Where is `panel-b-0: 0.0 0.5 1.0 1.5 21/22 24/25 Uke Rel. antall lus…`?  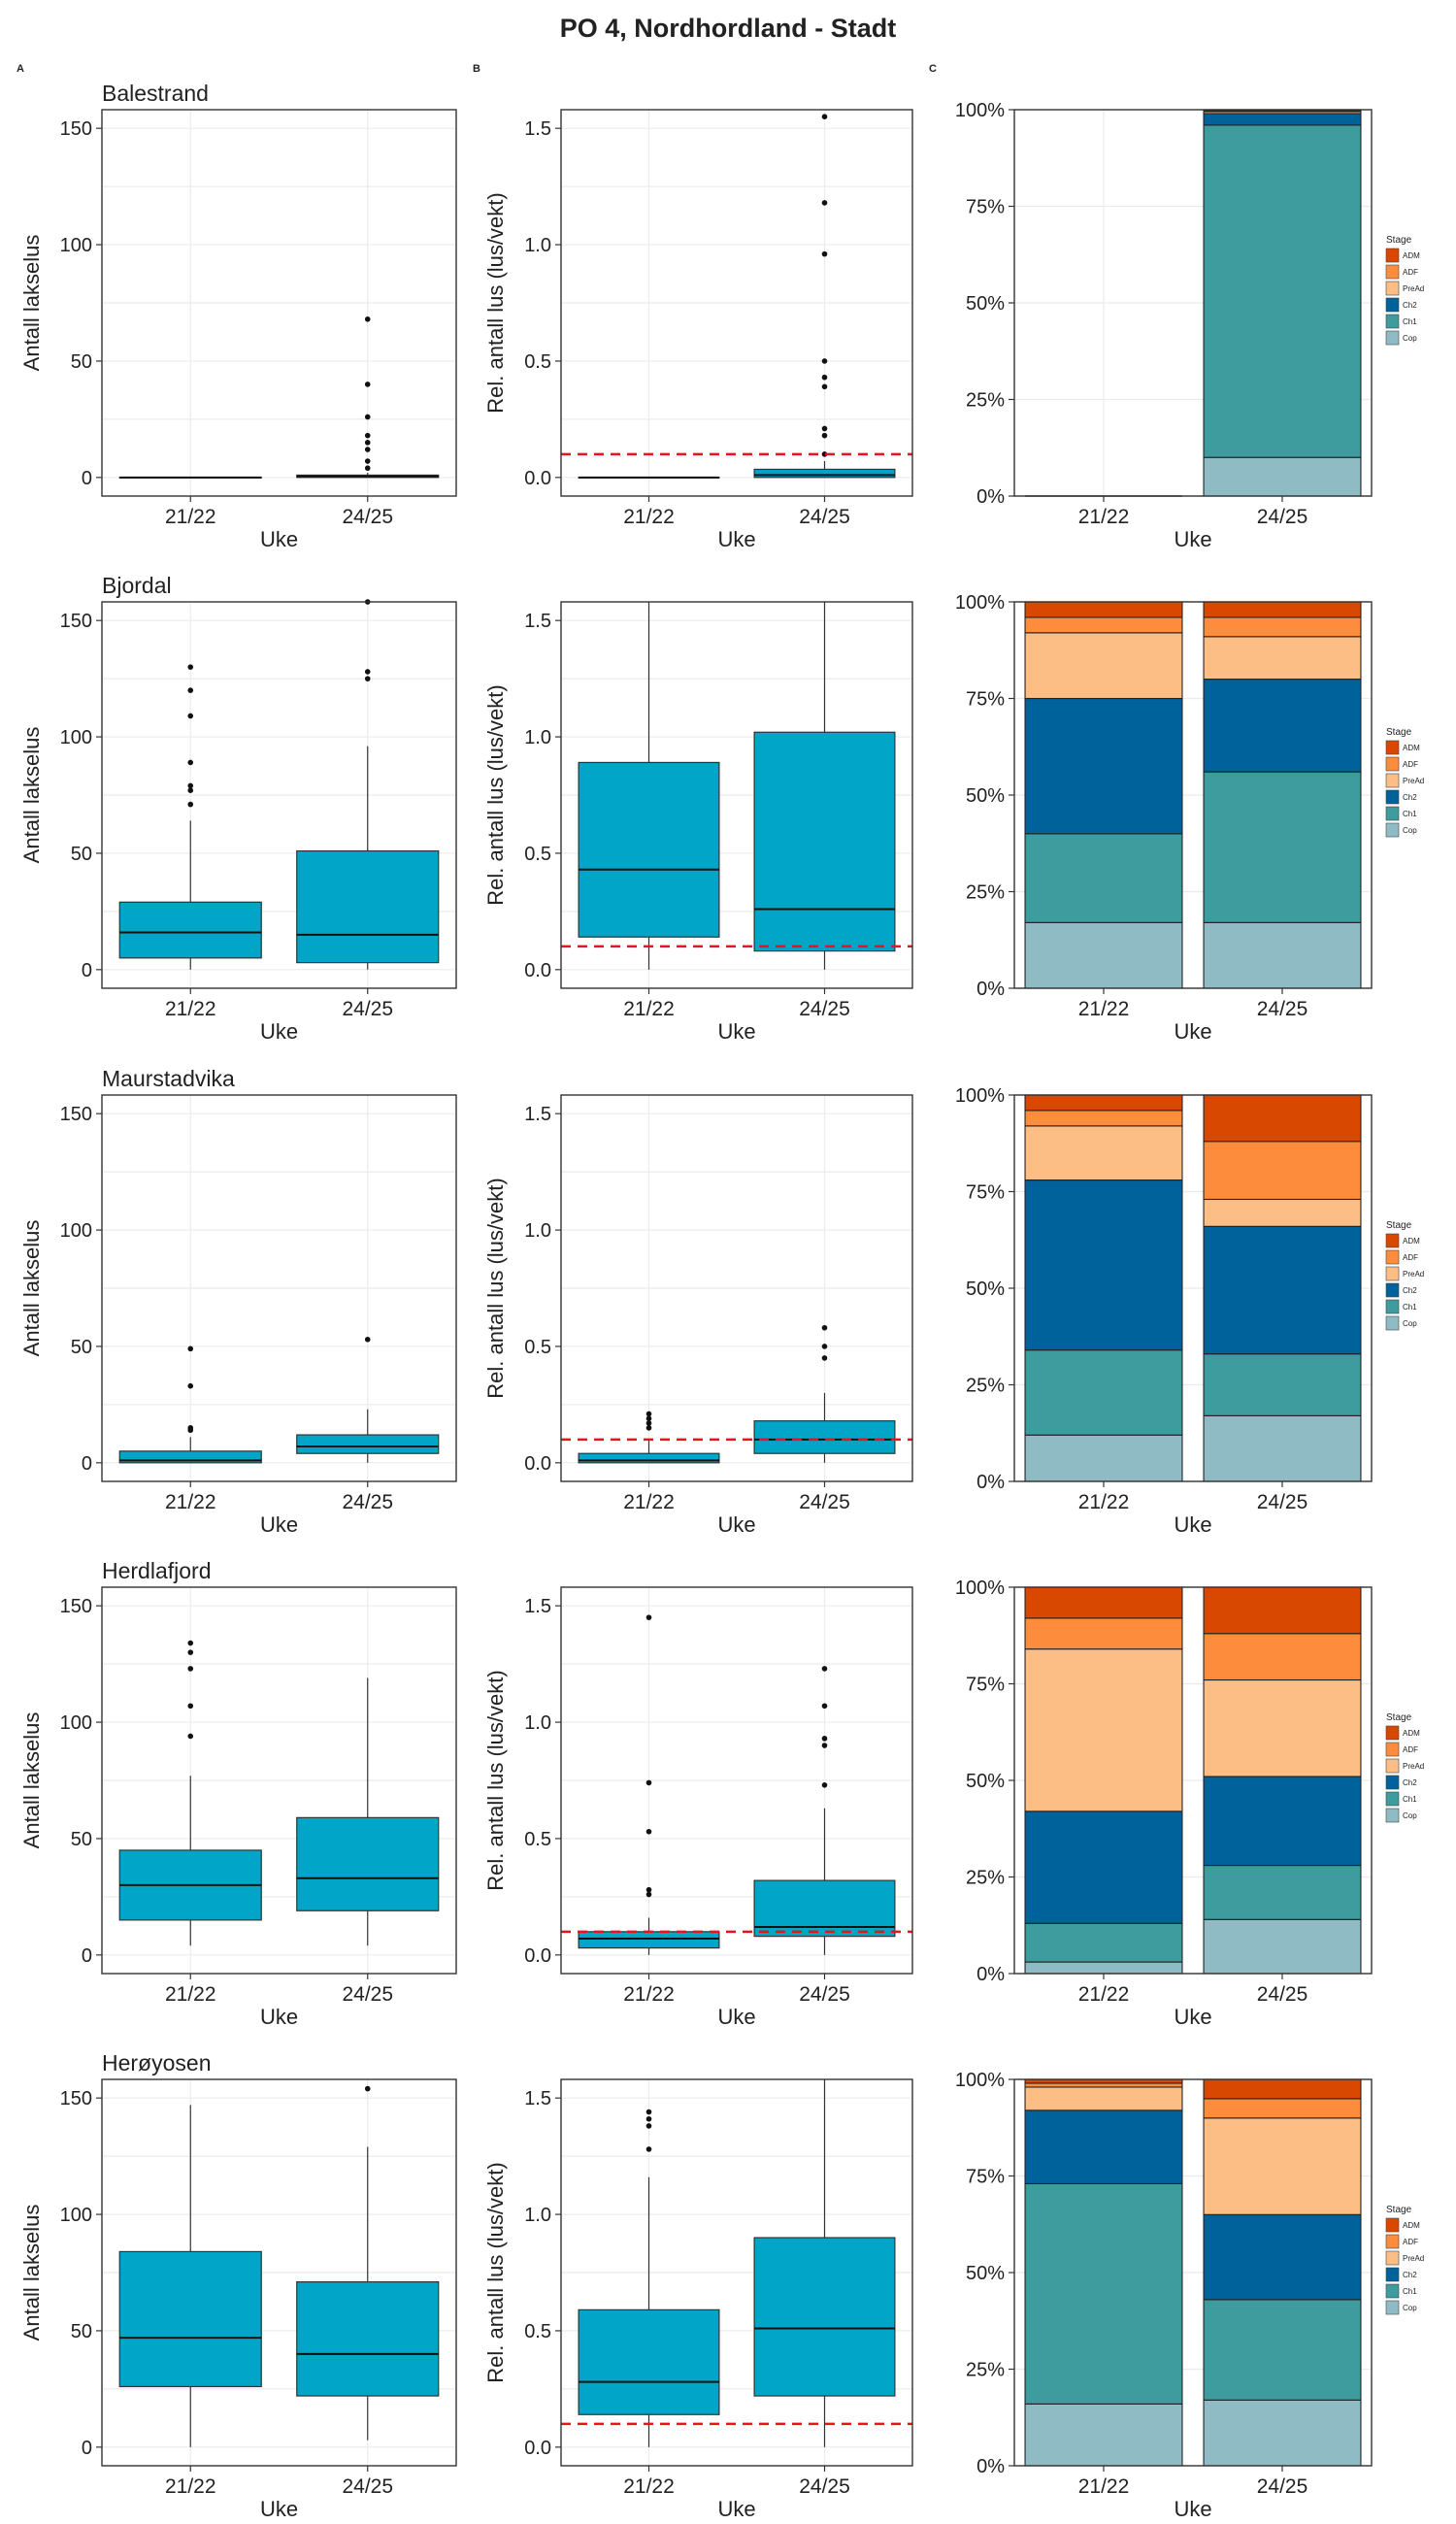 panel-b-0: 0.0 0.5 1.0 1.5 21/22 24/25 Uke Rel. antall lus… is located at coordinates (698, 330).